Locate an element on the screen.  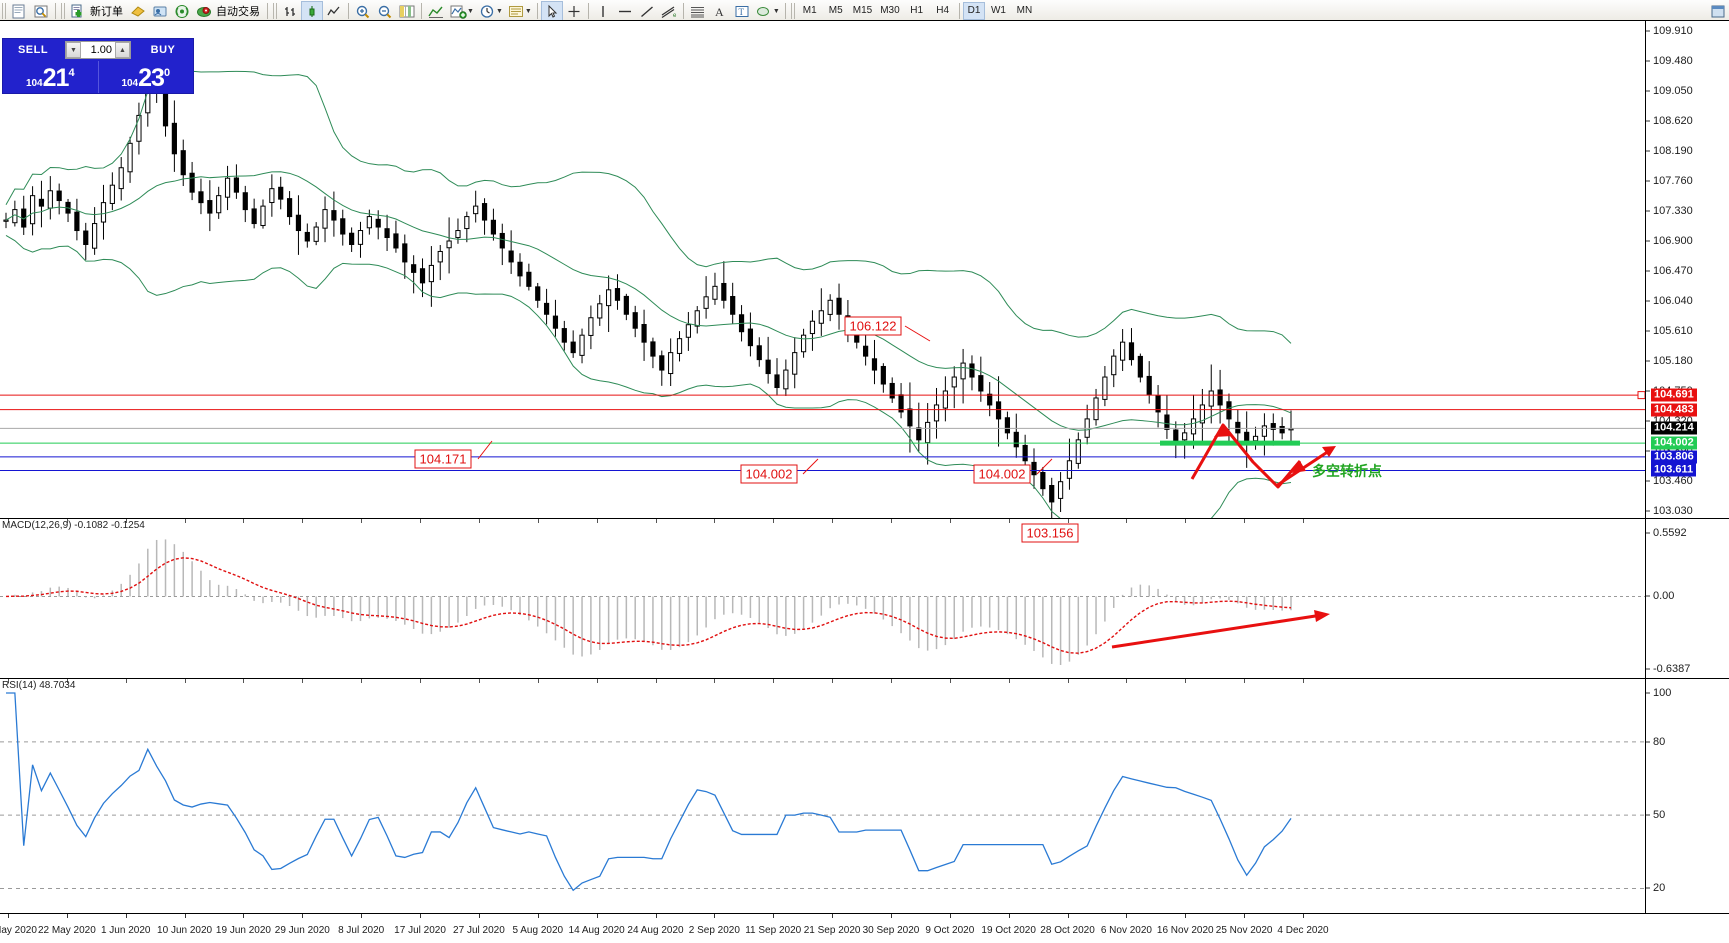
new-order-label: 新订单 is located at coordinates (106, 12).